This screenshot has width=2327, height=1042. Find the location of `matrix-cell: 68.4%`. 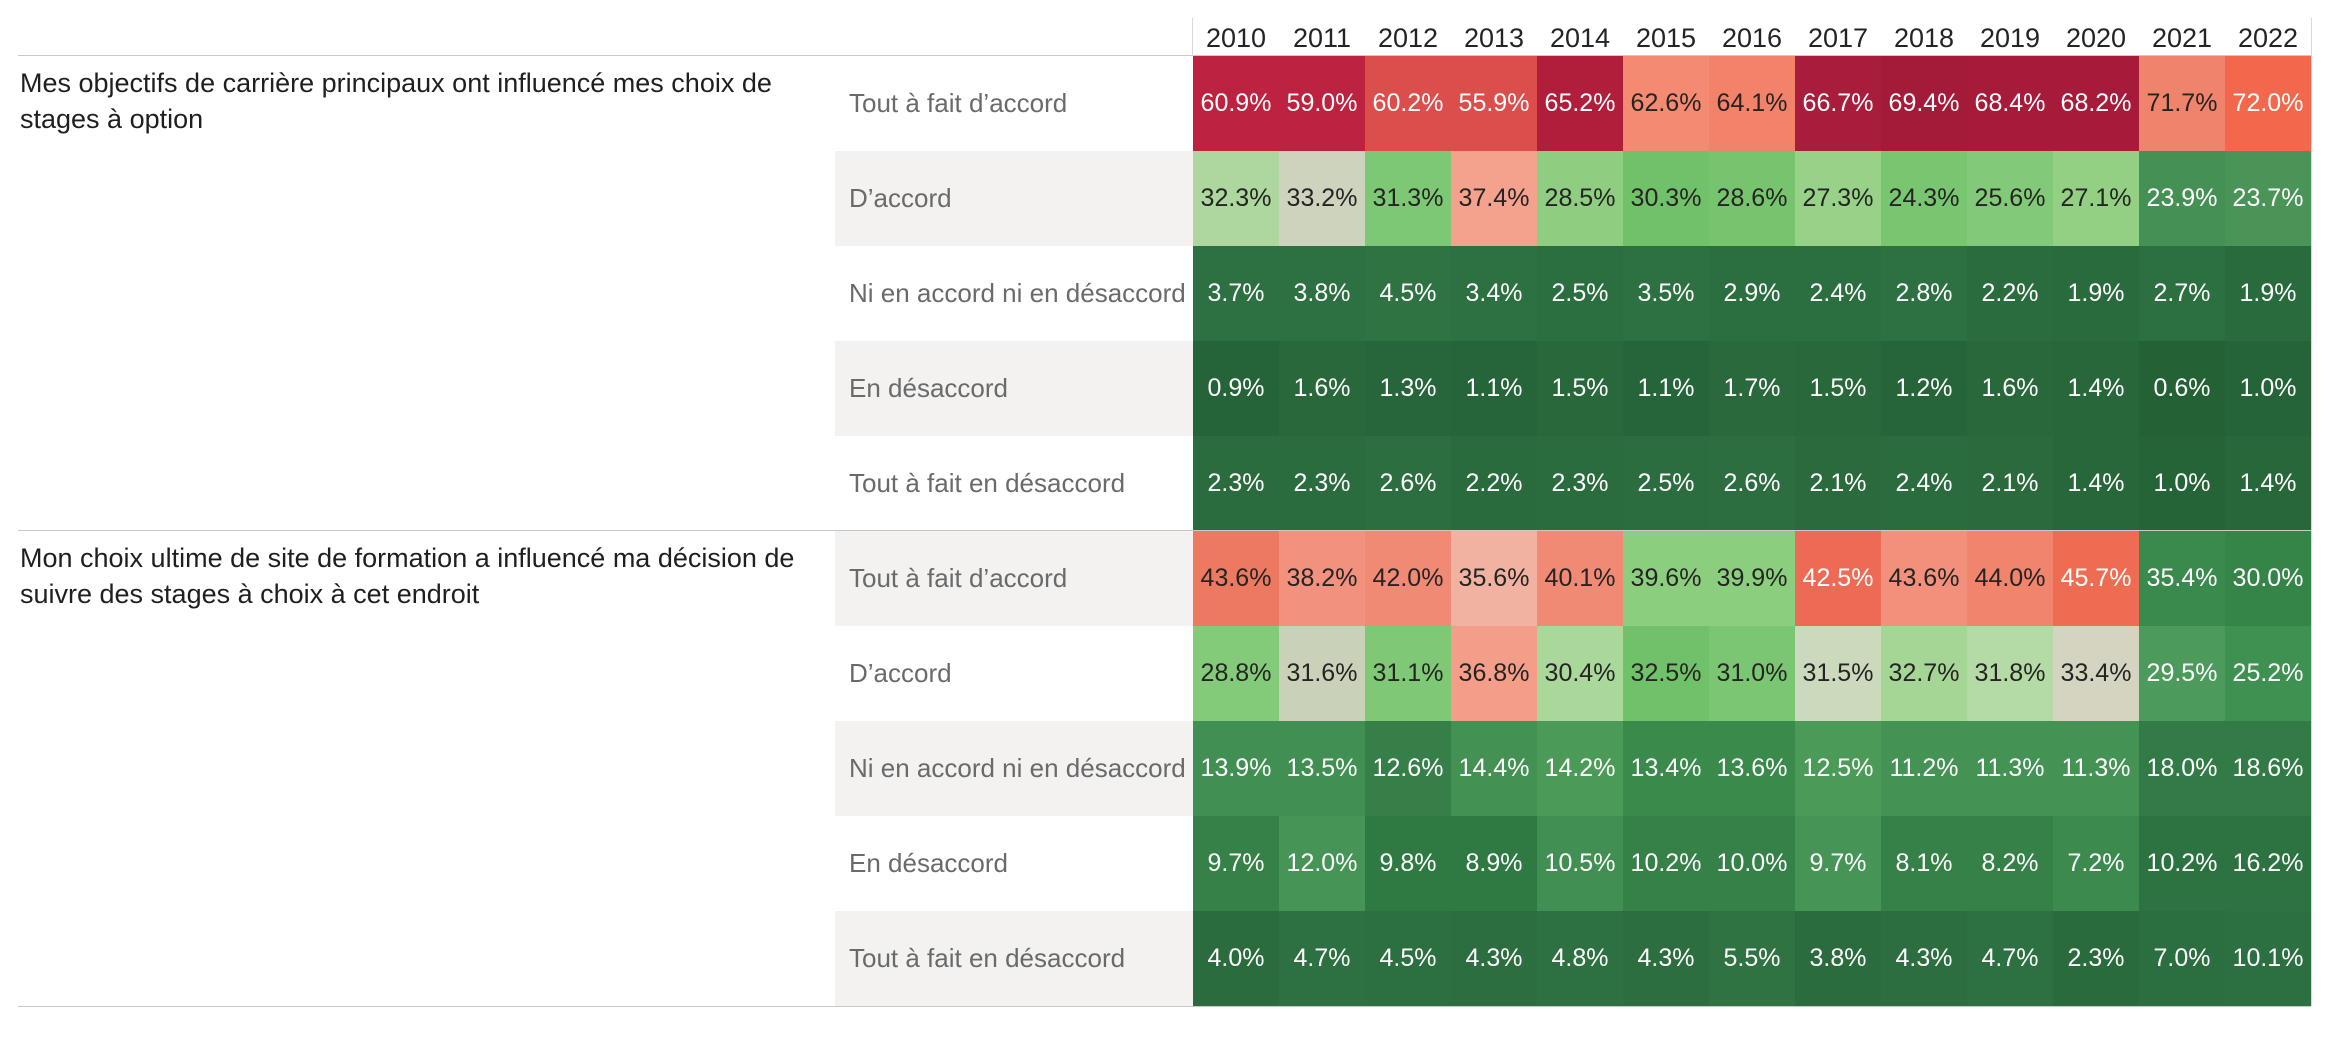

matrix-cell: 68.4% is located at coordinates (2010, 103).